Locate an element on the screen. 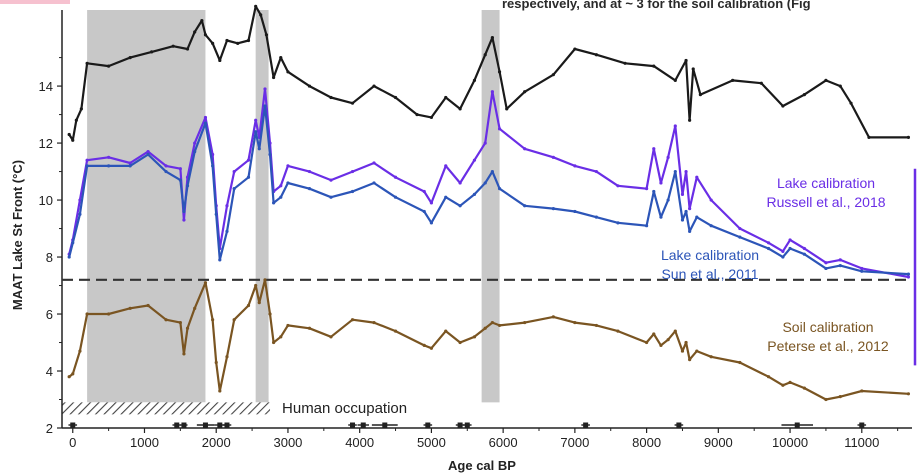 This screenshot has width=918, height=474. shaded-interval is located at coordinates (490, 206).